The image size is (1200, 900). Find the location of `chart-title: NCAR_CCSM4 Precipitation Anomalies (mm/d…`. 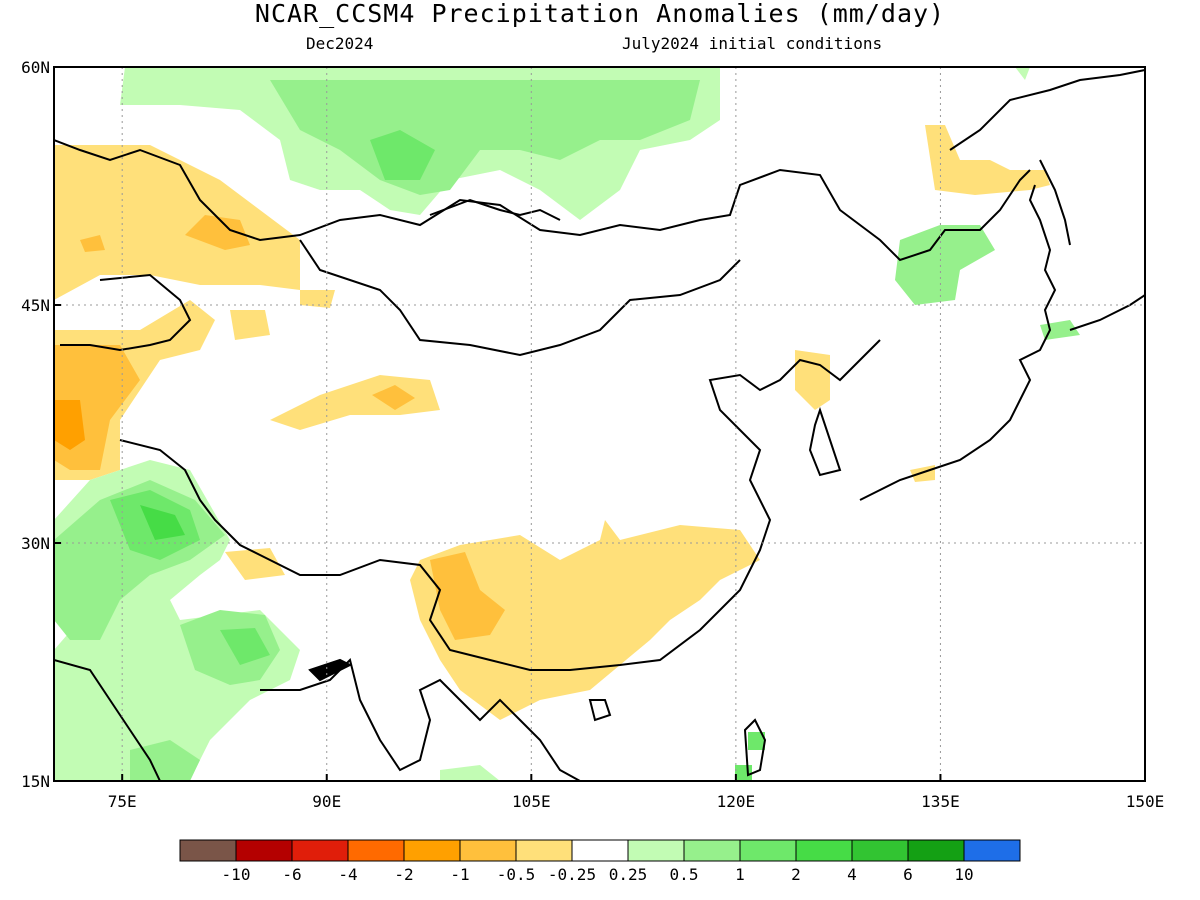

chart-title: NCAR_CCSM4 Precipitation Anomalies (mm/d… is located at coordinates (600, 14).